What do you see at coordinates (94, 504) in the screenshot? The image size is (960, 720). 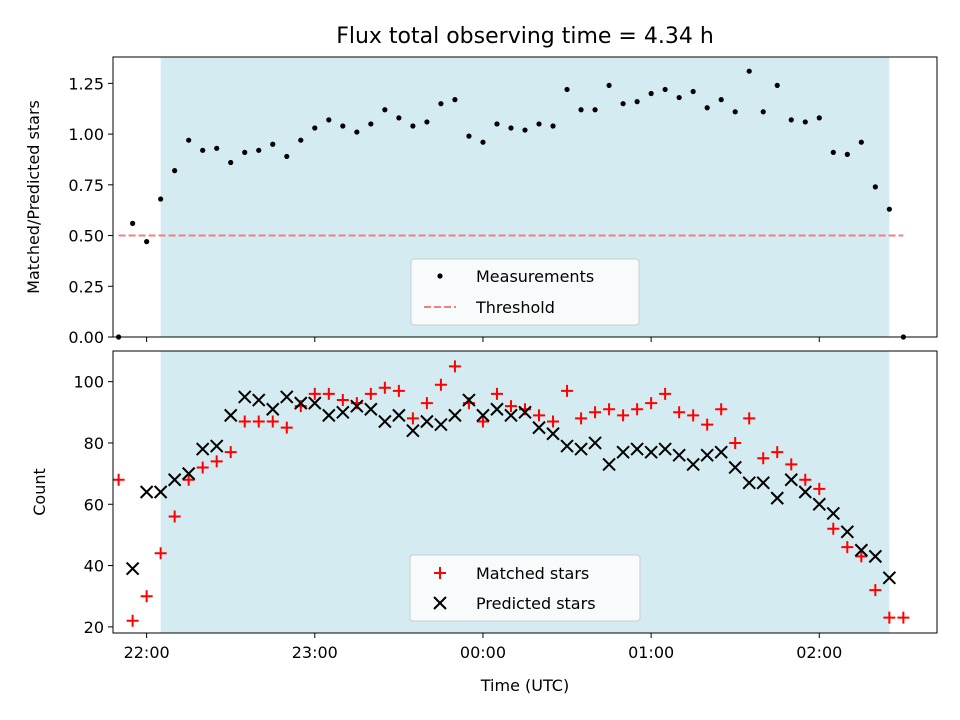 I see `bottom-ytick-label-2: 60` at bounding box center [94, 504].